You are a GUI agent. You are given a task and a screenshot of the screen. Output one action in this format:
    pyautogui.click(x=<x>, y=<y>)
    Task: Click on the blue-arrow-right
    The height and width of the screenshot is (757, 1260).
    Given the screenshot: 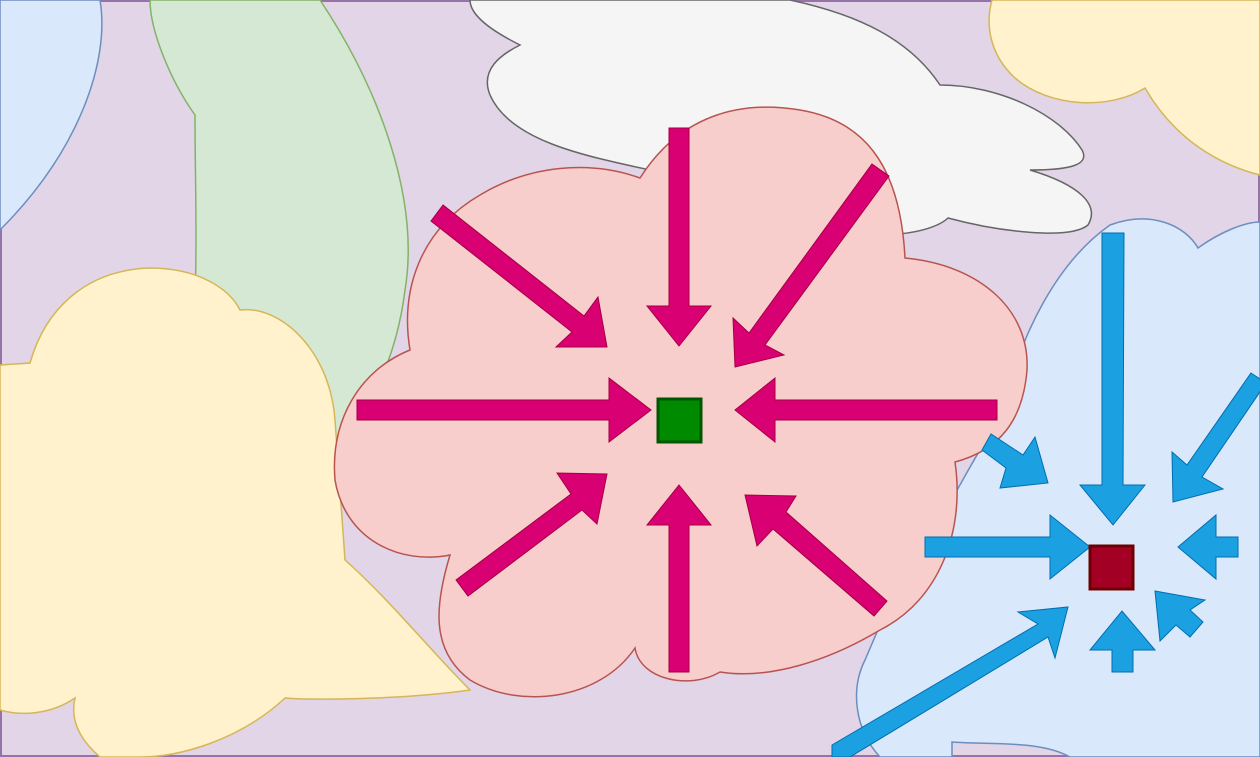 What is the action you would take?
    pyautogui.click(x=1208, y=547)
    